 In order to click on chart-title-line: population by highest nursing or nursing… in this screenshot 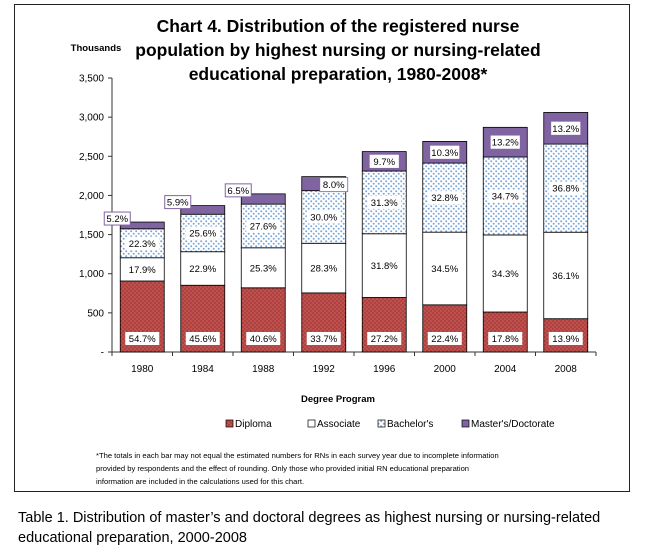, I will do `click(337, 50)`.